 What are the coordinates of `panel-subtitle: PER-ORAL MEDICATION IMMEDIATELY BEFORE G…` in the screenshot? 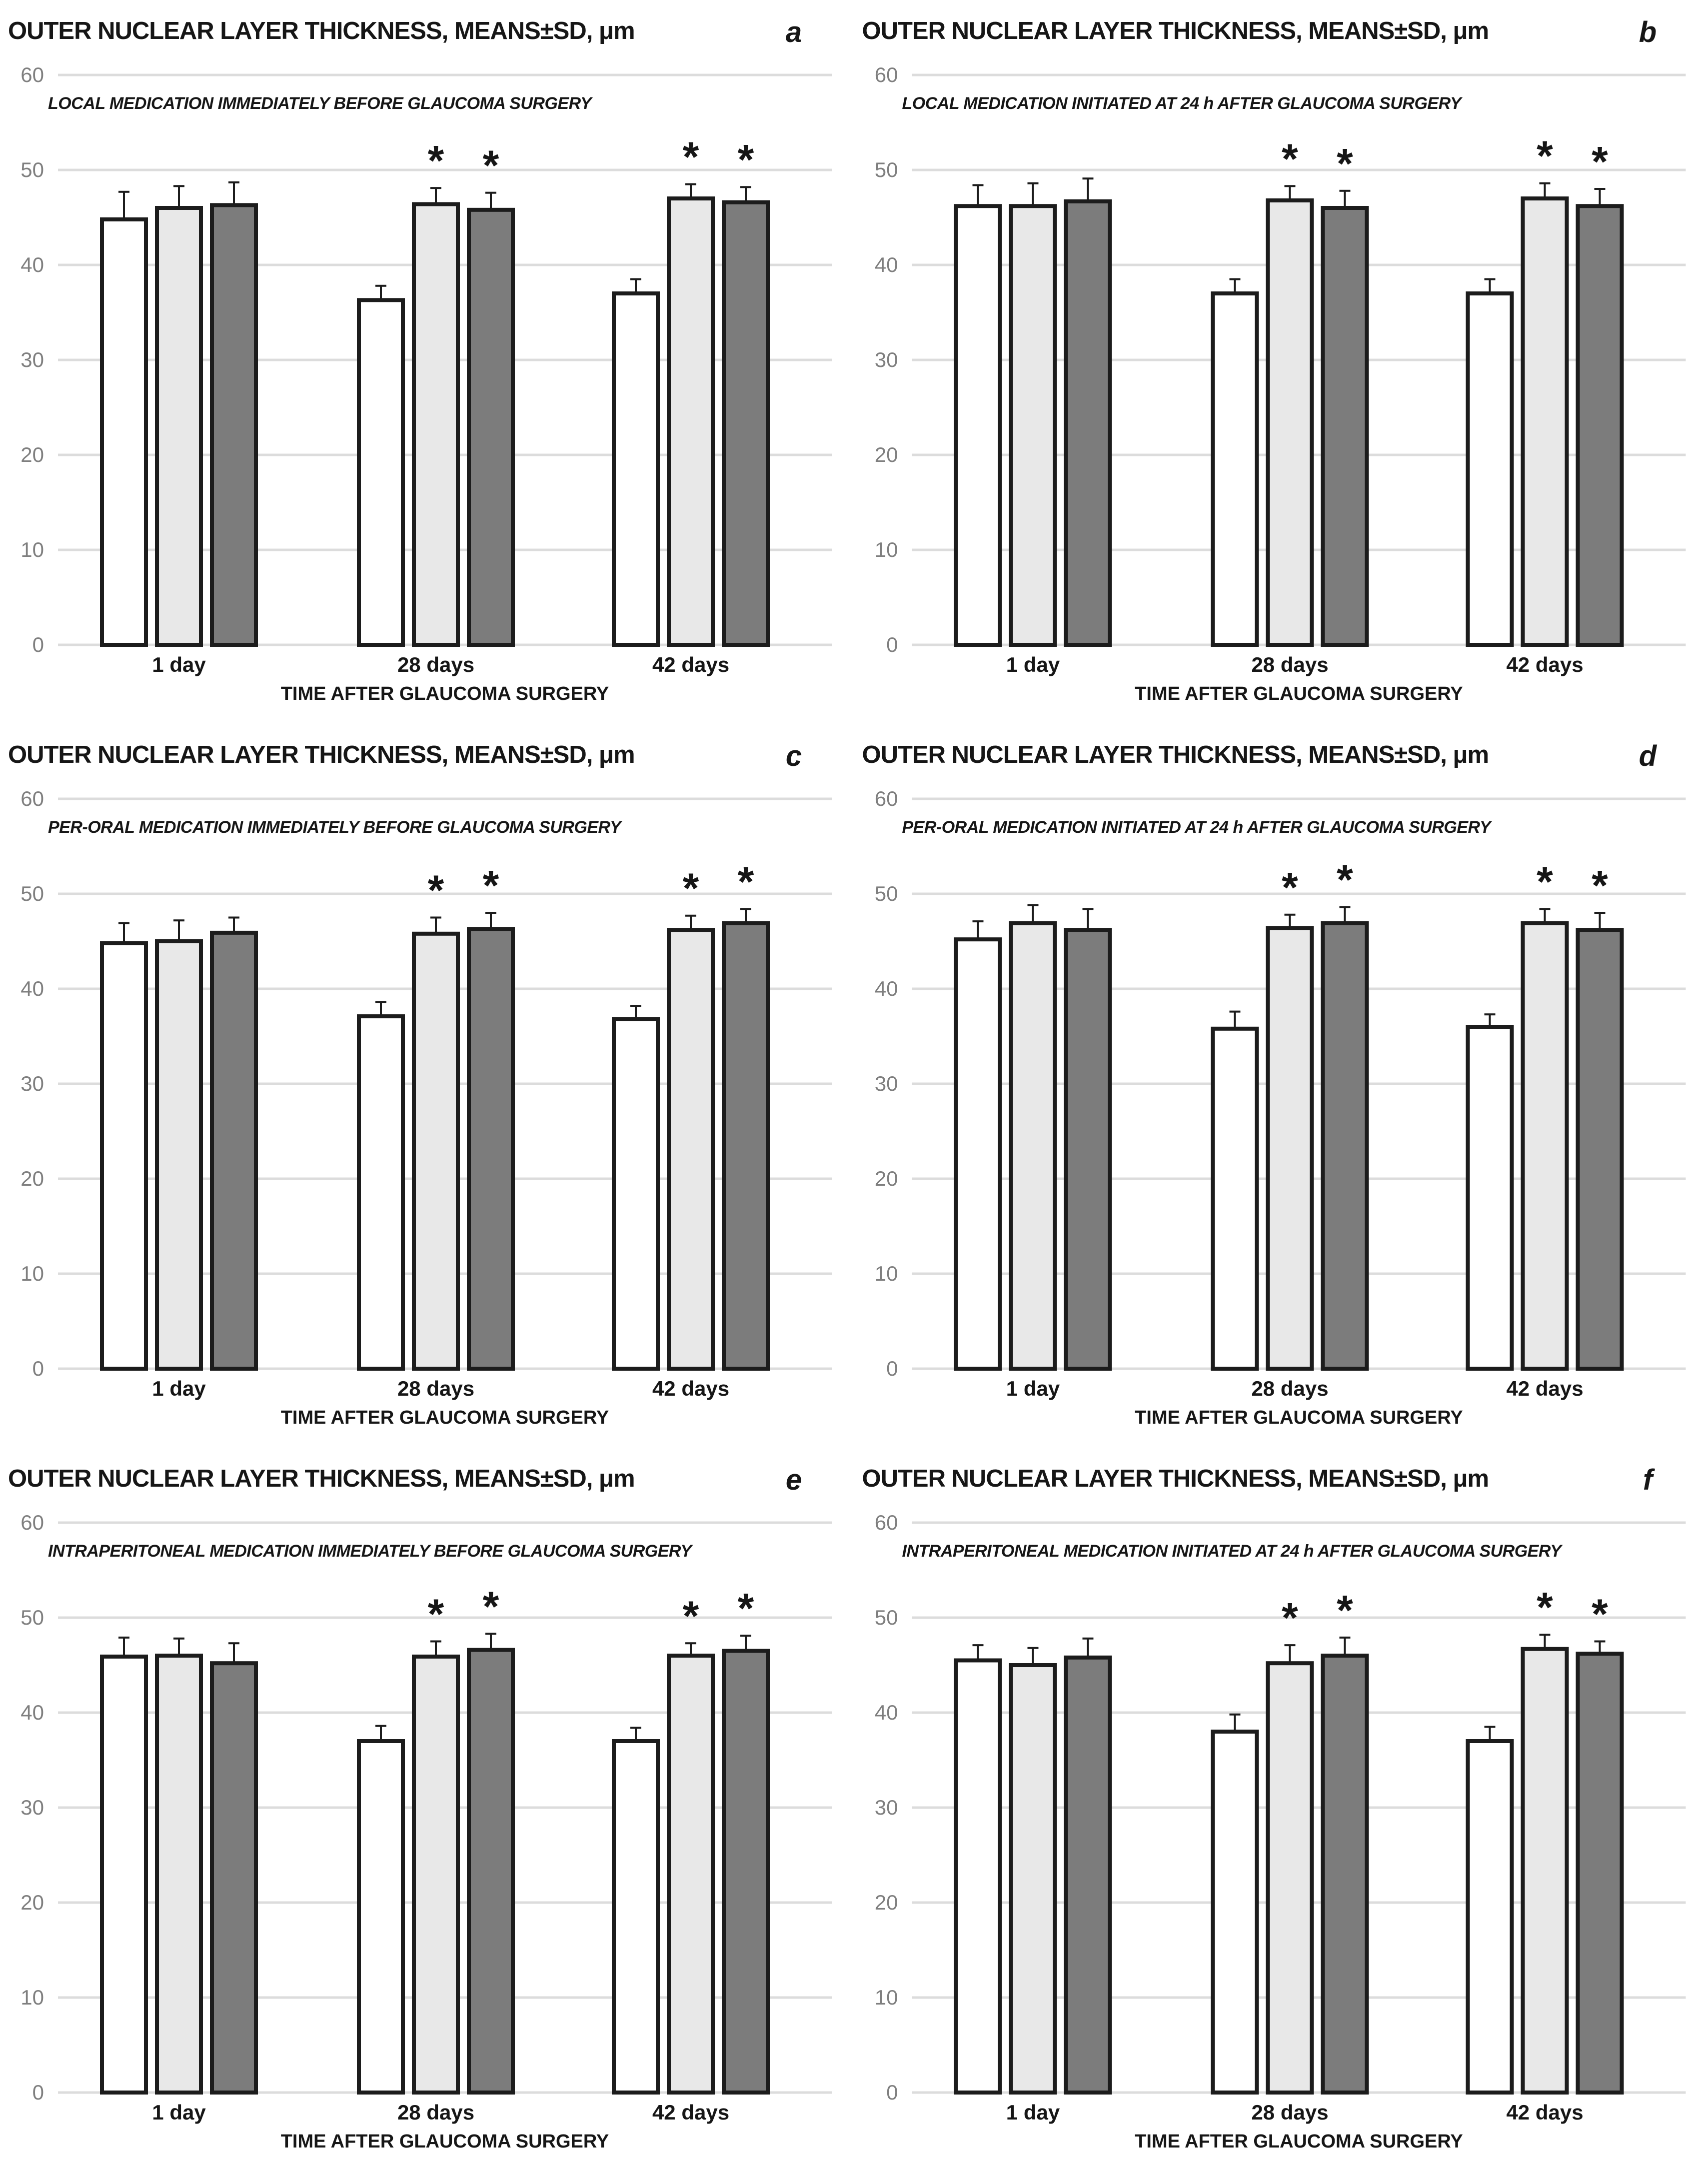 It's located at (335, 827).